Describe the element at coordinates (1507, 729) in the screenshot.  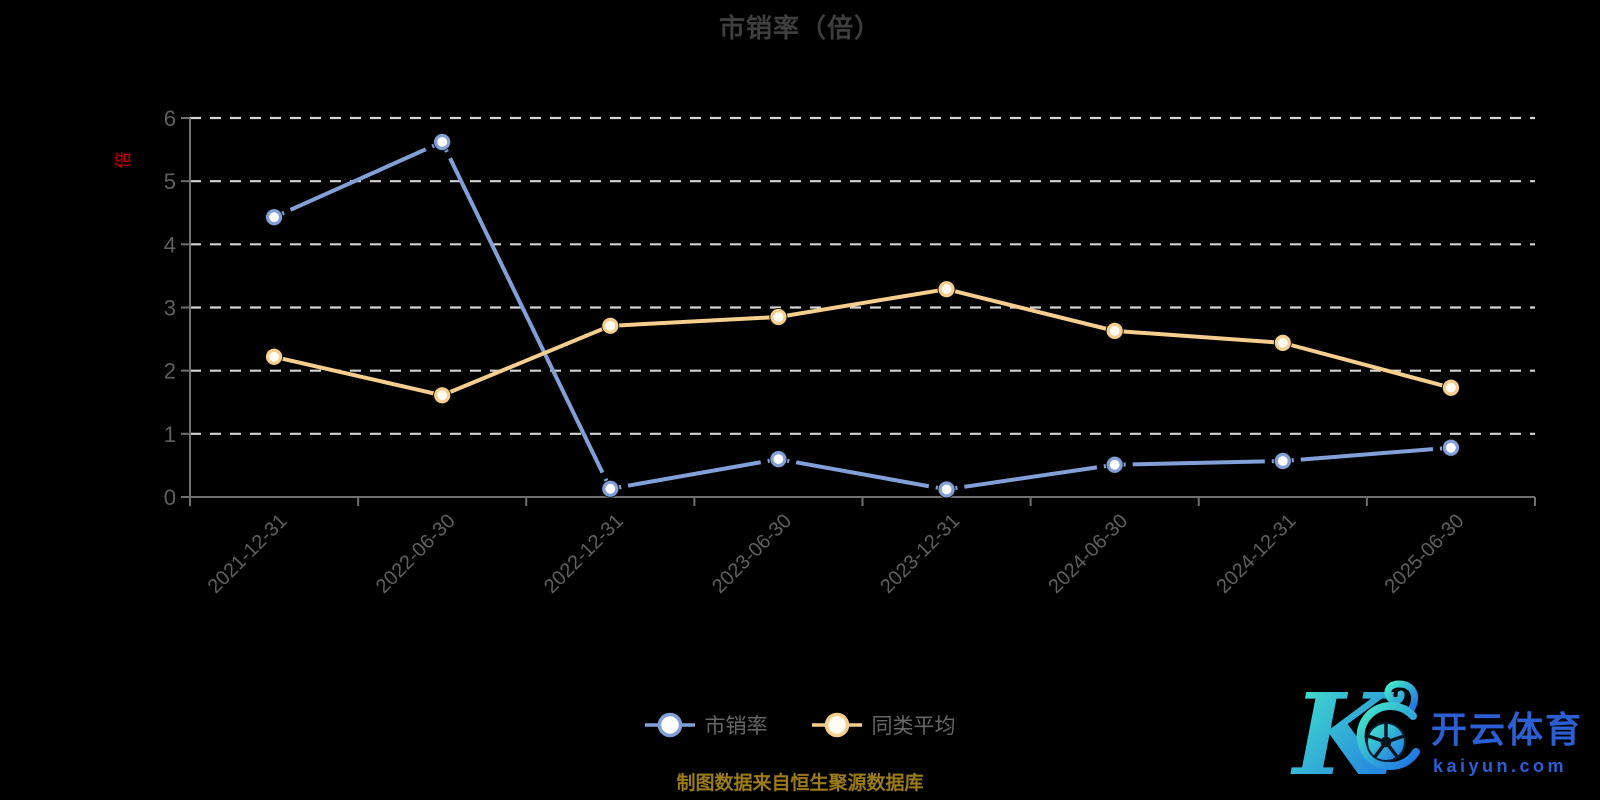
I see `brand-name-cn: 开云体育` at that location.